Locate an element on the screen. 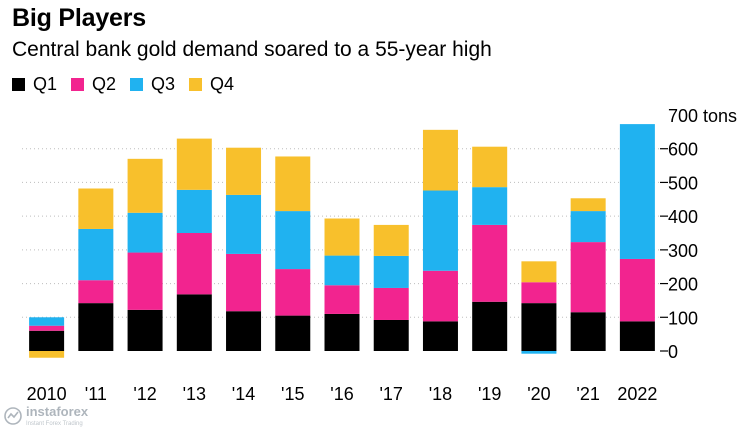  y-tick-label: 600 is located at coordinates (683, 150).